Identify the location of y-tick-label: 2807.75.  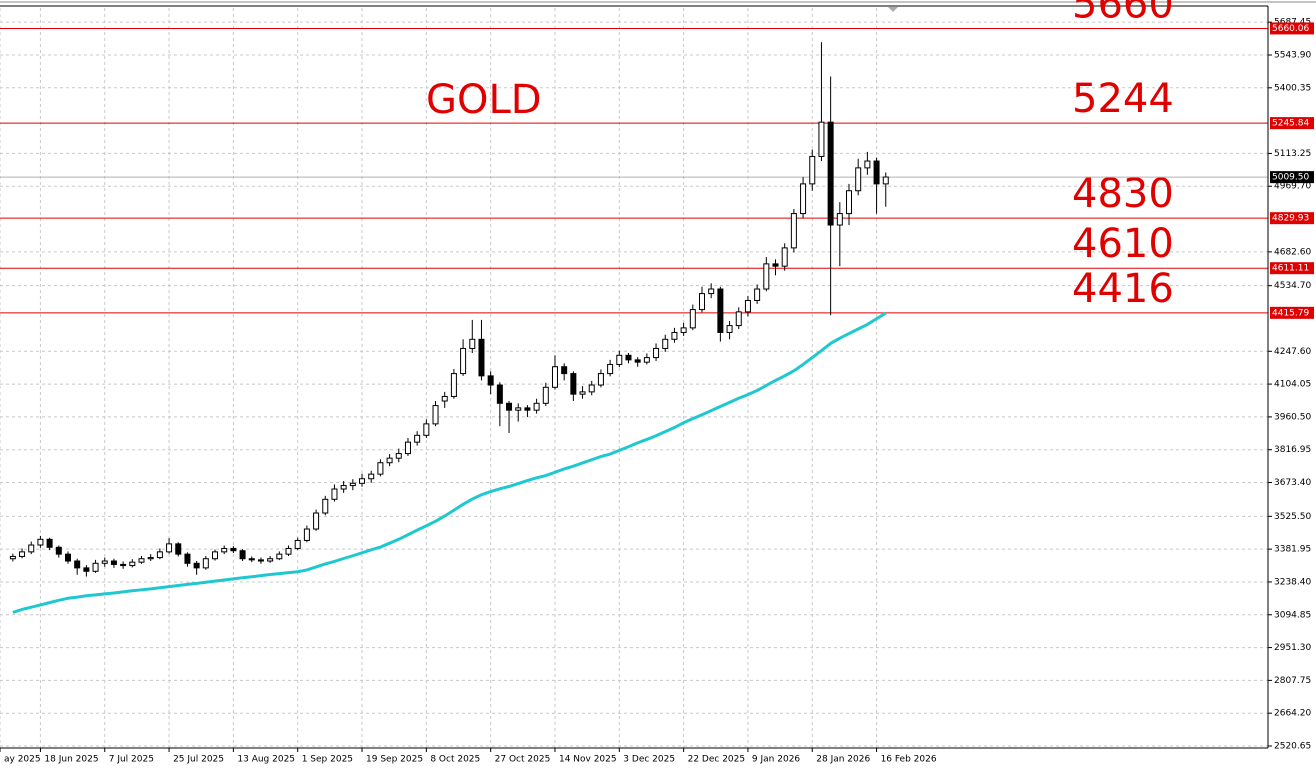
(1292, 681).